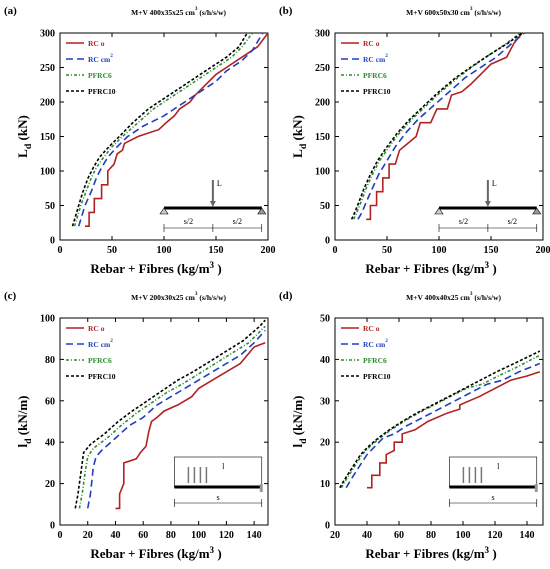  I want to click on chart-title: M+V 400x40x25 cm3 (s/h/s/w), so click(453, 296).